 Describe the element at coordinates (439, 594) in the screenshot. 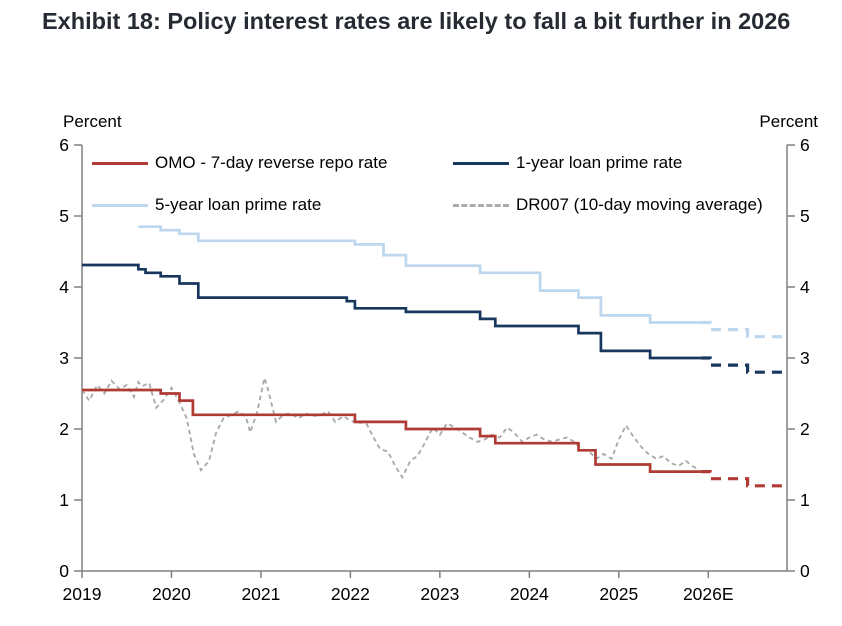

I see `x-tick-label: 2023` at that location.